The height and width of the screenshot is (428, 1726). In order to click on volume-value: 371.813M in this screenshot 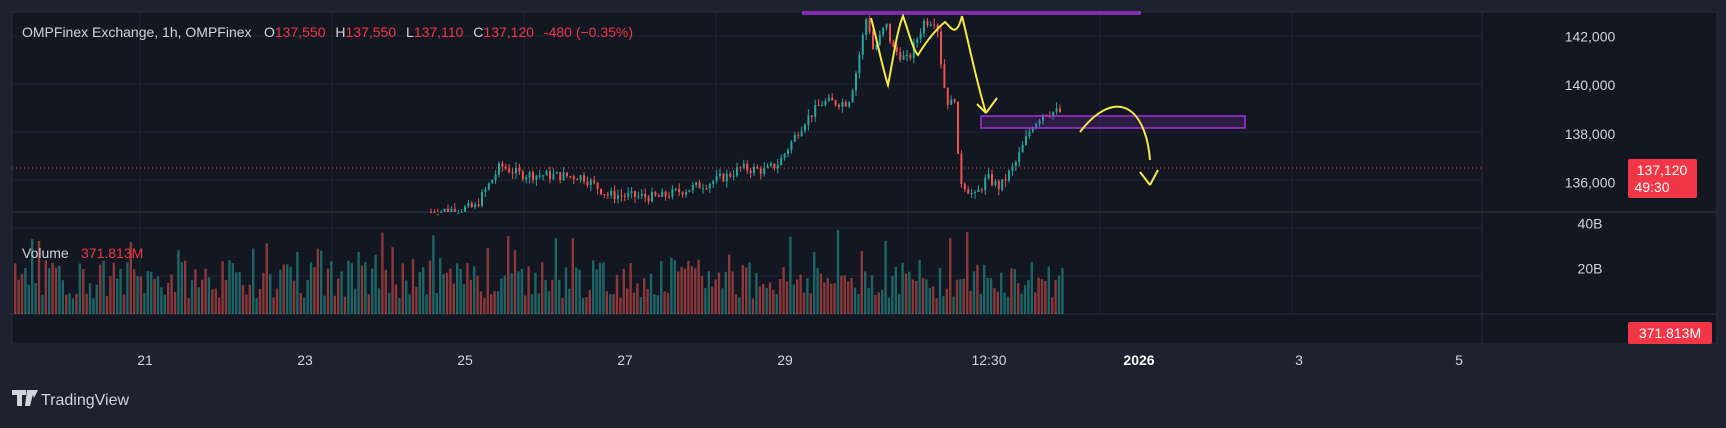, I will do `click(112, 253)`.